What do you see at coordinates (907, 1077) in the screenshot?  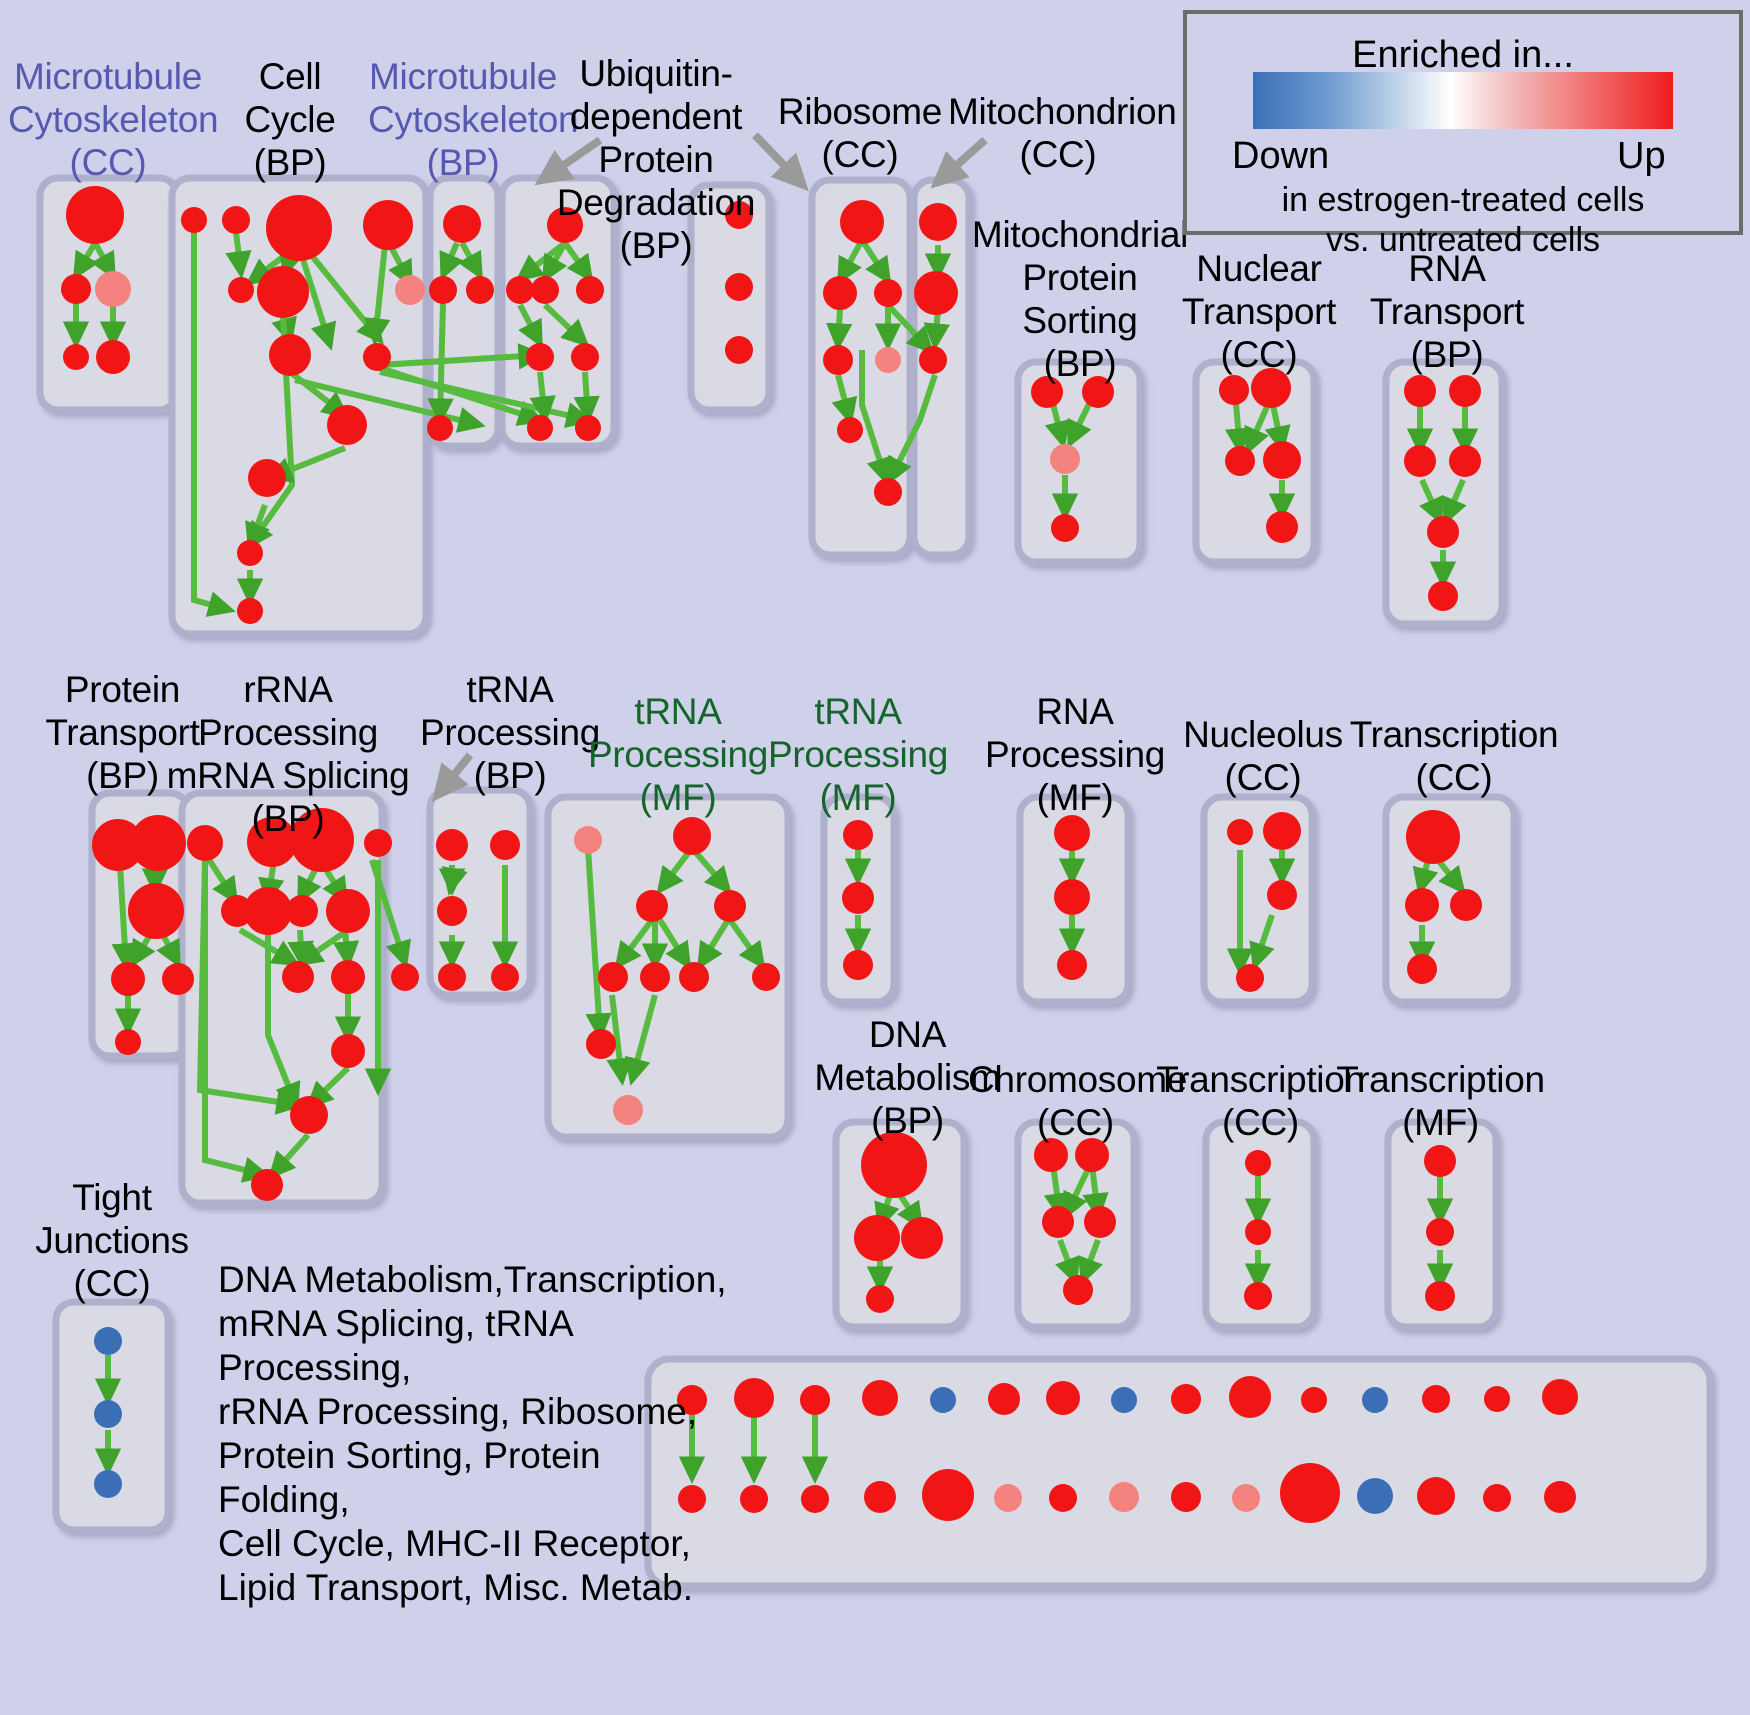 I see `cluster-label-dna-metabolism-bp: DNA Metabolism (BP)` at bounding box center [907, 1077].